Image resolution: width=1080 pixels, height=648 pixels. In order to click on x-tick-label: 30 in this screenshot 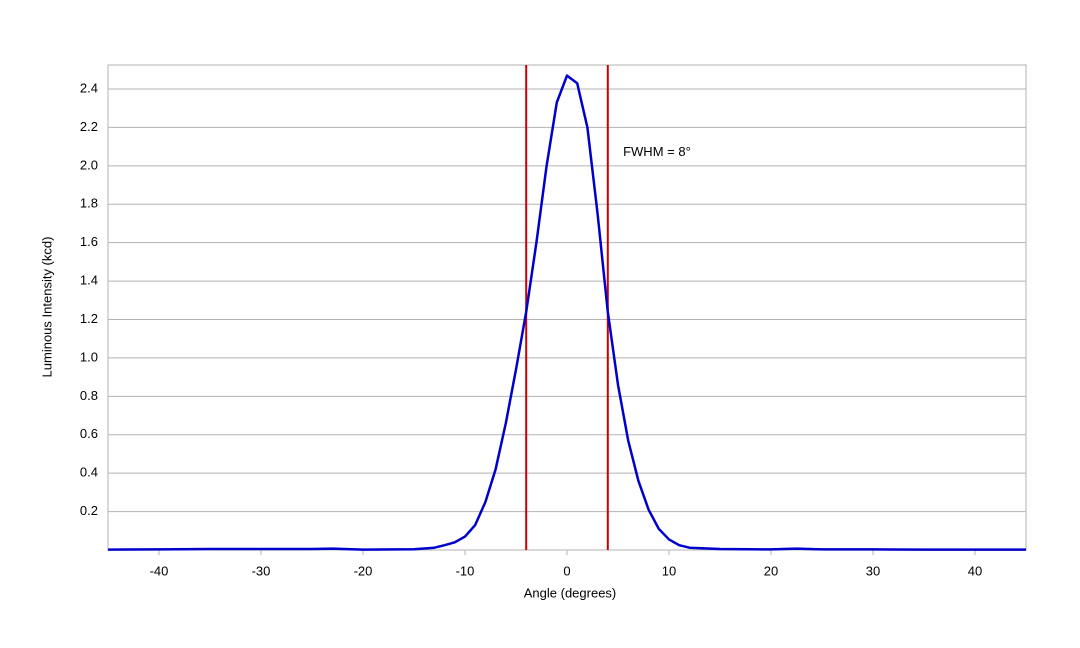, I will do `click(873, 570)`.